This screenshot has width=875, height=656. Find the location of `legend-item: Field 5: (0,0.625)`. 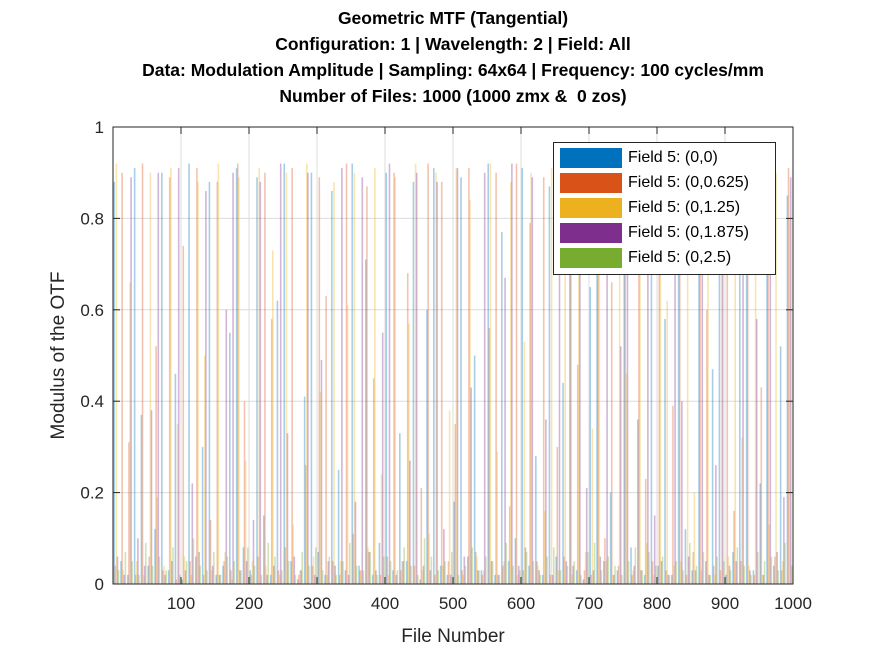

legend-item: Field 5: (0,0.625) is located at coordinates (654, 183).